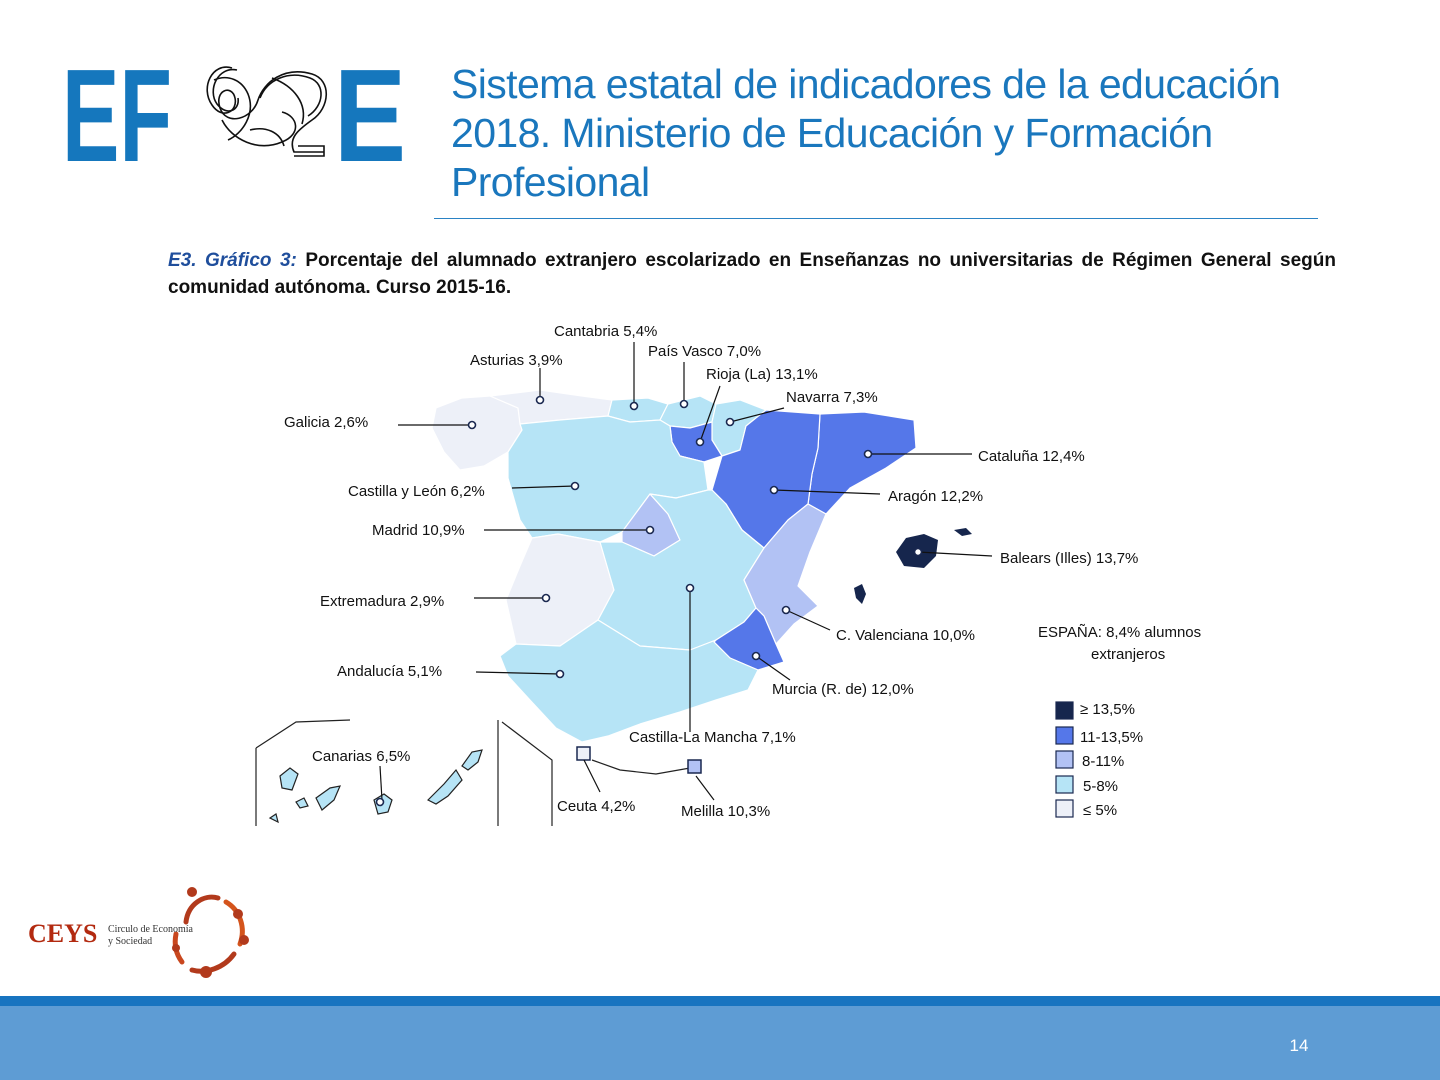  I want to click on title-divider, so click(876, 218).